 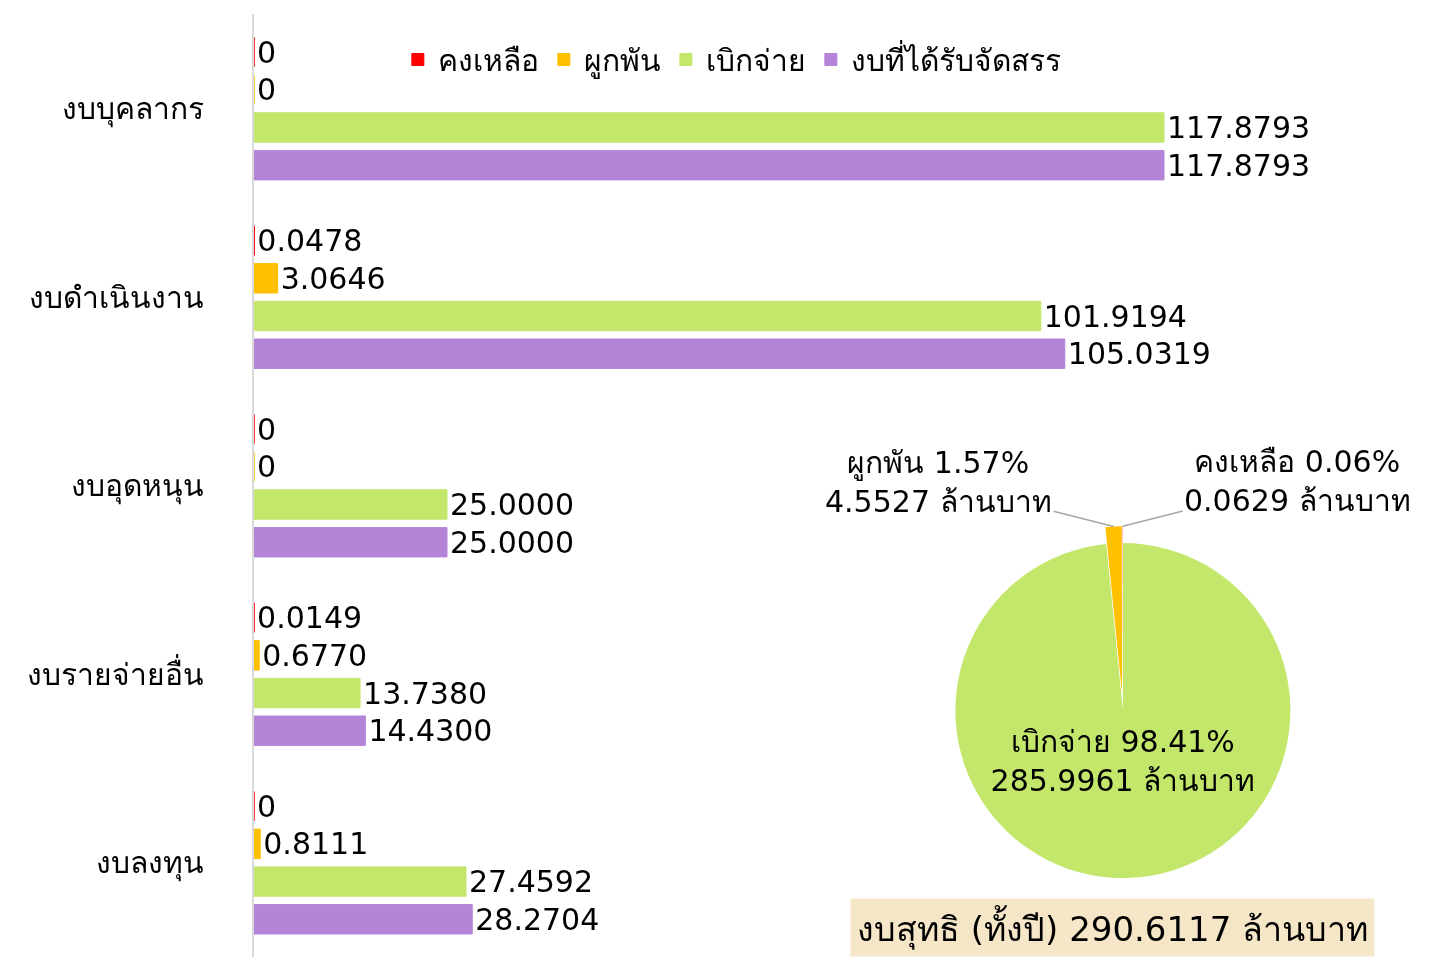 What do you see at coordinates (115, 672) in the screenshot?
I see `y-tick-label: งบรายจ่ายอื่น` at bounding box center [115, 672].